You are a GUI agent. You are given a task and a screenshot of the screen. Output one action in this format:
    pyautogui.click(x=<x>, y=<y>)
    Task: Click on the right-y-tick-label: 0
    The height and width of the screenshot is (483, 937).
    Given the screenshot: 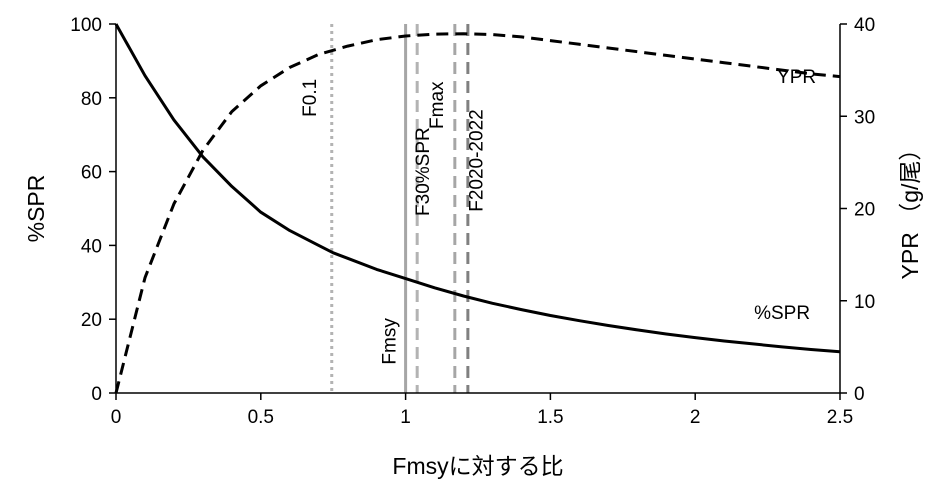 What is the action you would take?
    pyautogui.click(x=859, y=394)
    